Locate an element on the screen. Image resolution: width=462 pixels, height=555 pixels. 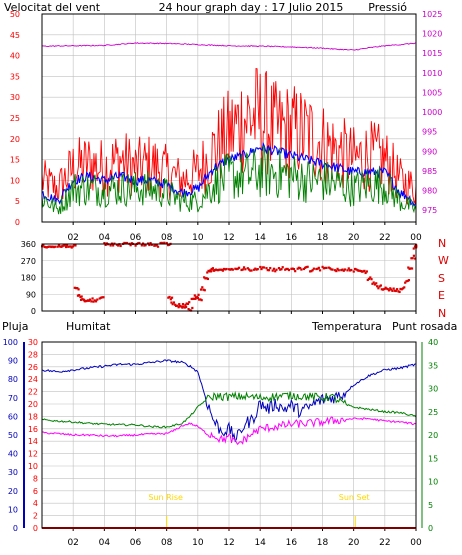
x-tick-label: 08 is located at coordinates (167, 238).